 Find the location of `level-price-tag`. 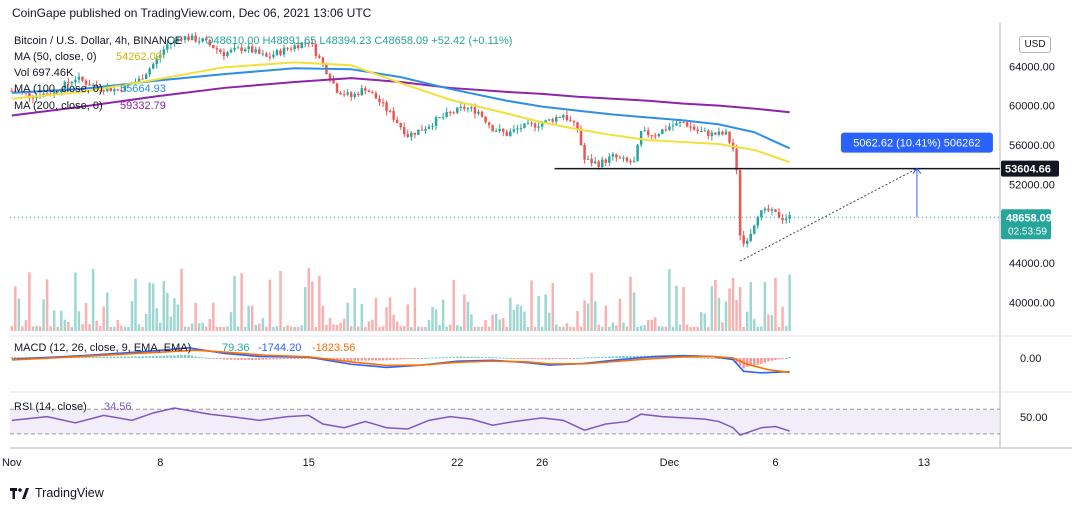

level-price-tag is located at coordinates (1030, 168).